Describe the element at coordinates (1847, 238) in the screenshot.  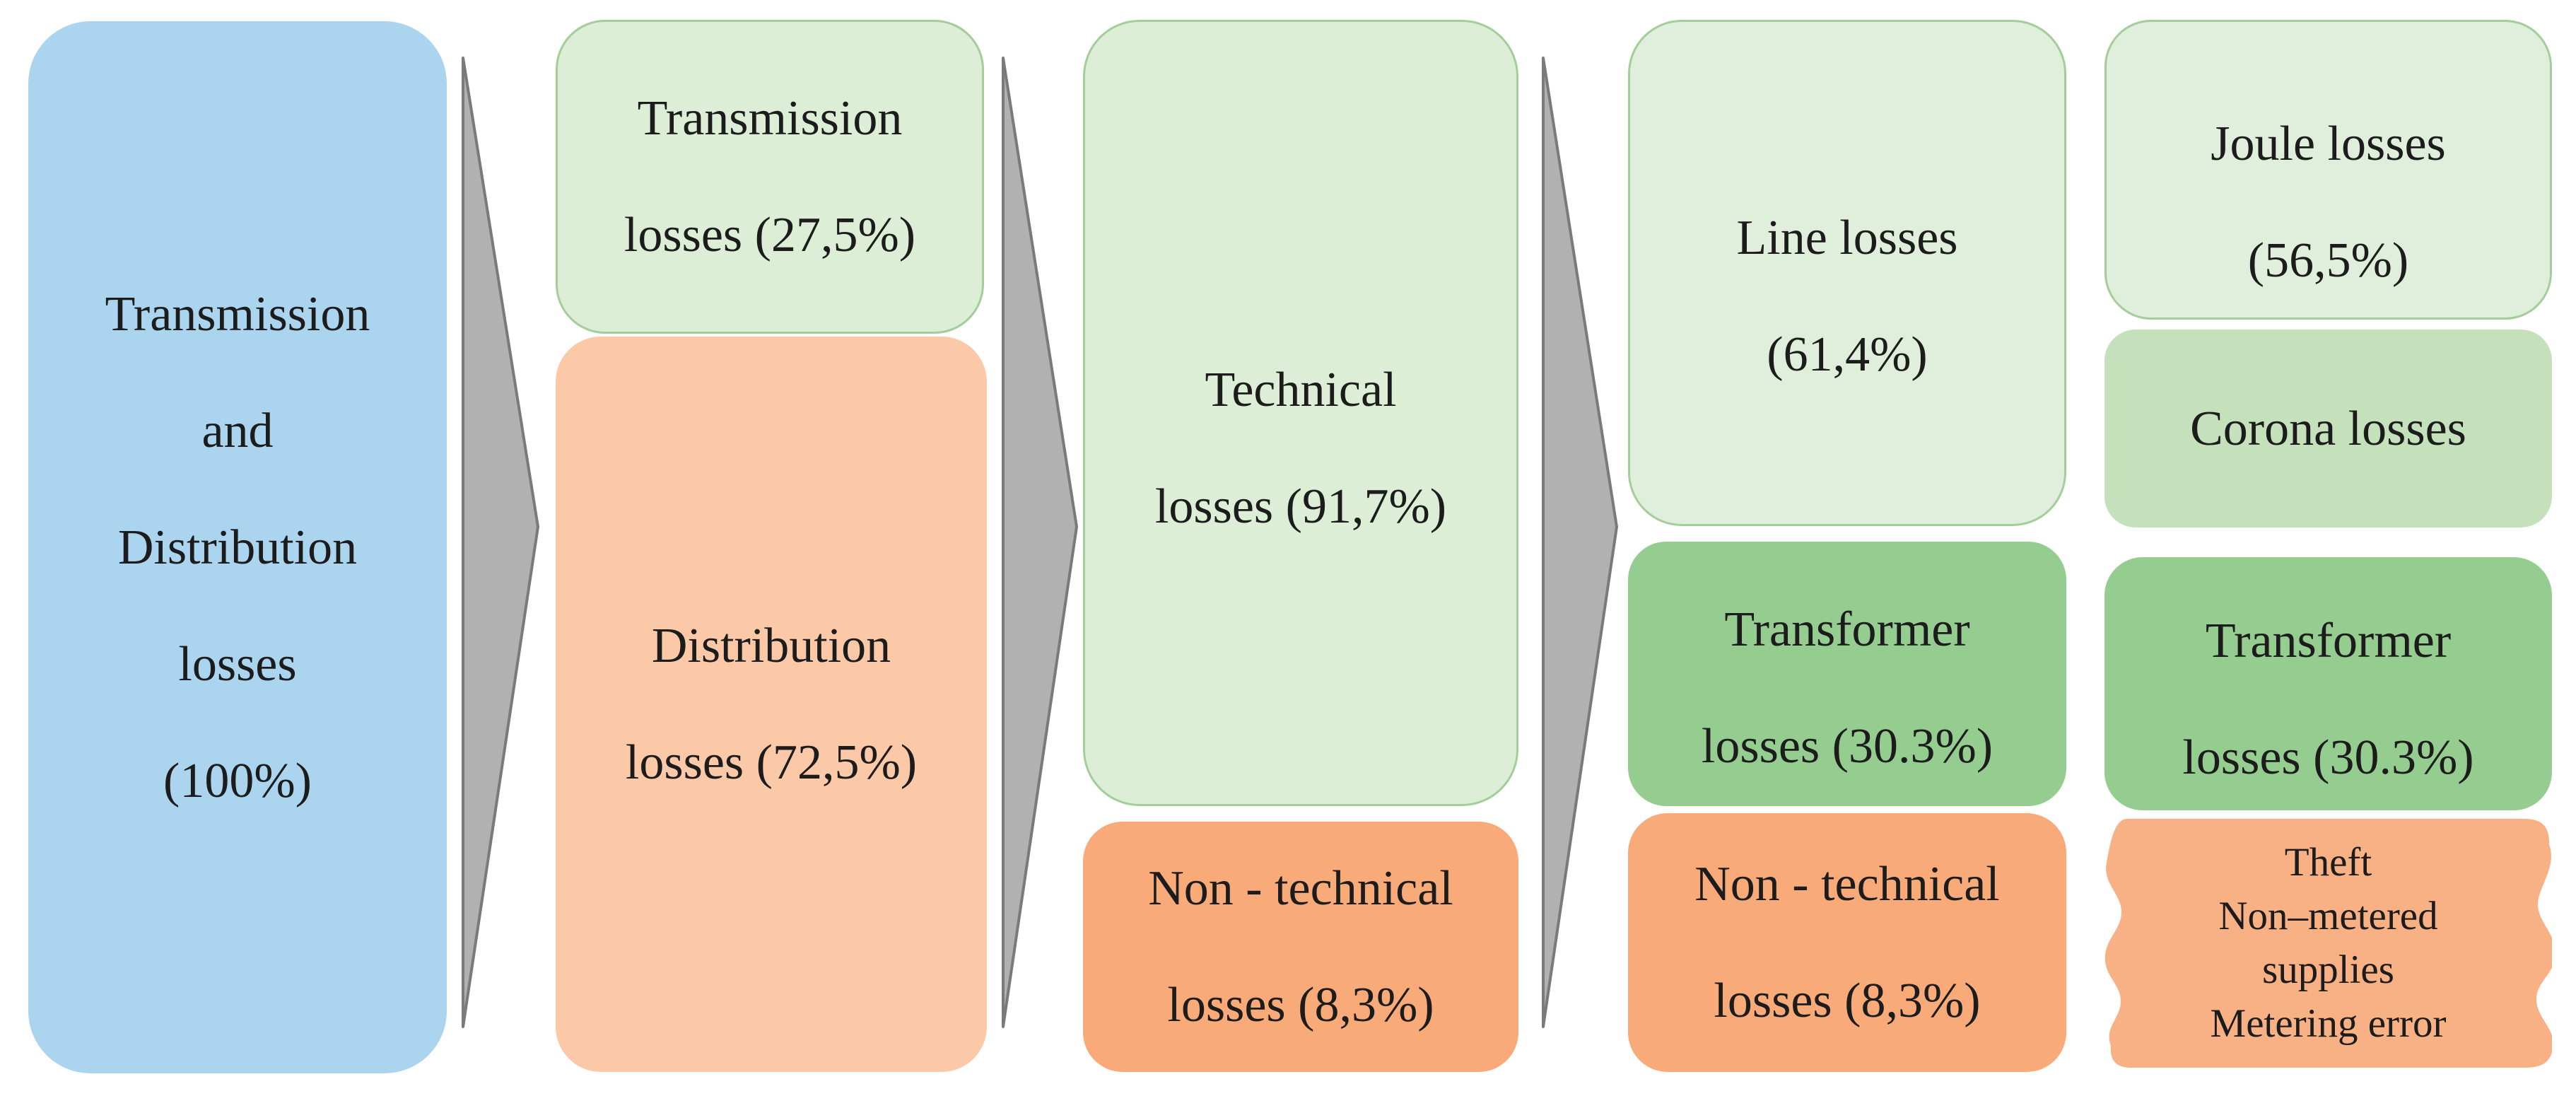
I see `label-line: Line losses` at that location.